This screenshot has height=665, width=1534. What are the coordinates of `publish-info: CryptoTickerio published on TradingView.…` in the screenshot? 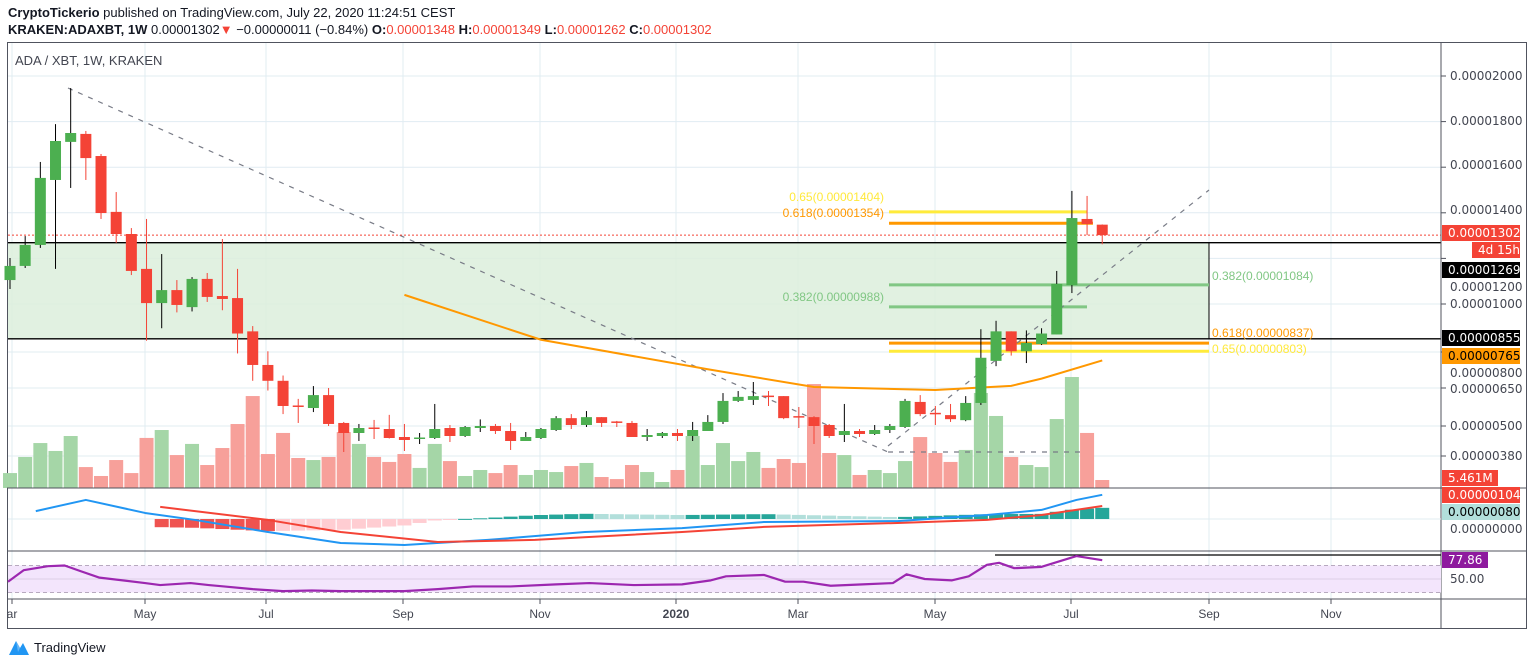 It's located at (231, 12).